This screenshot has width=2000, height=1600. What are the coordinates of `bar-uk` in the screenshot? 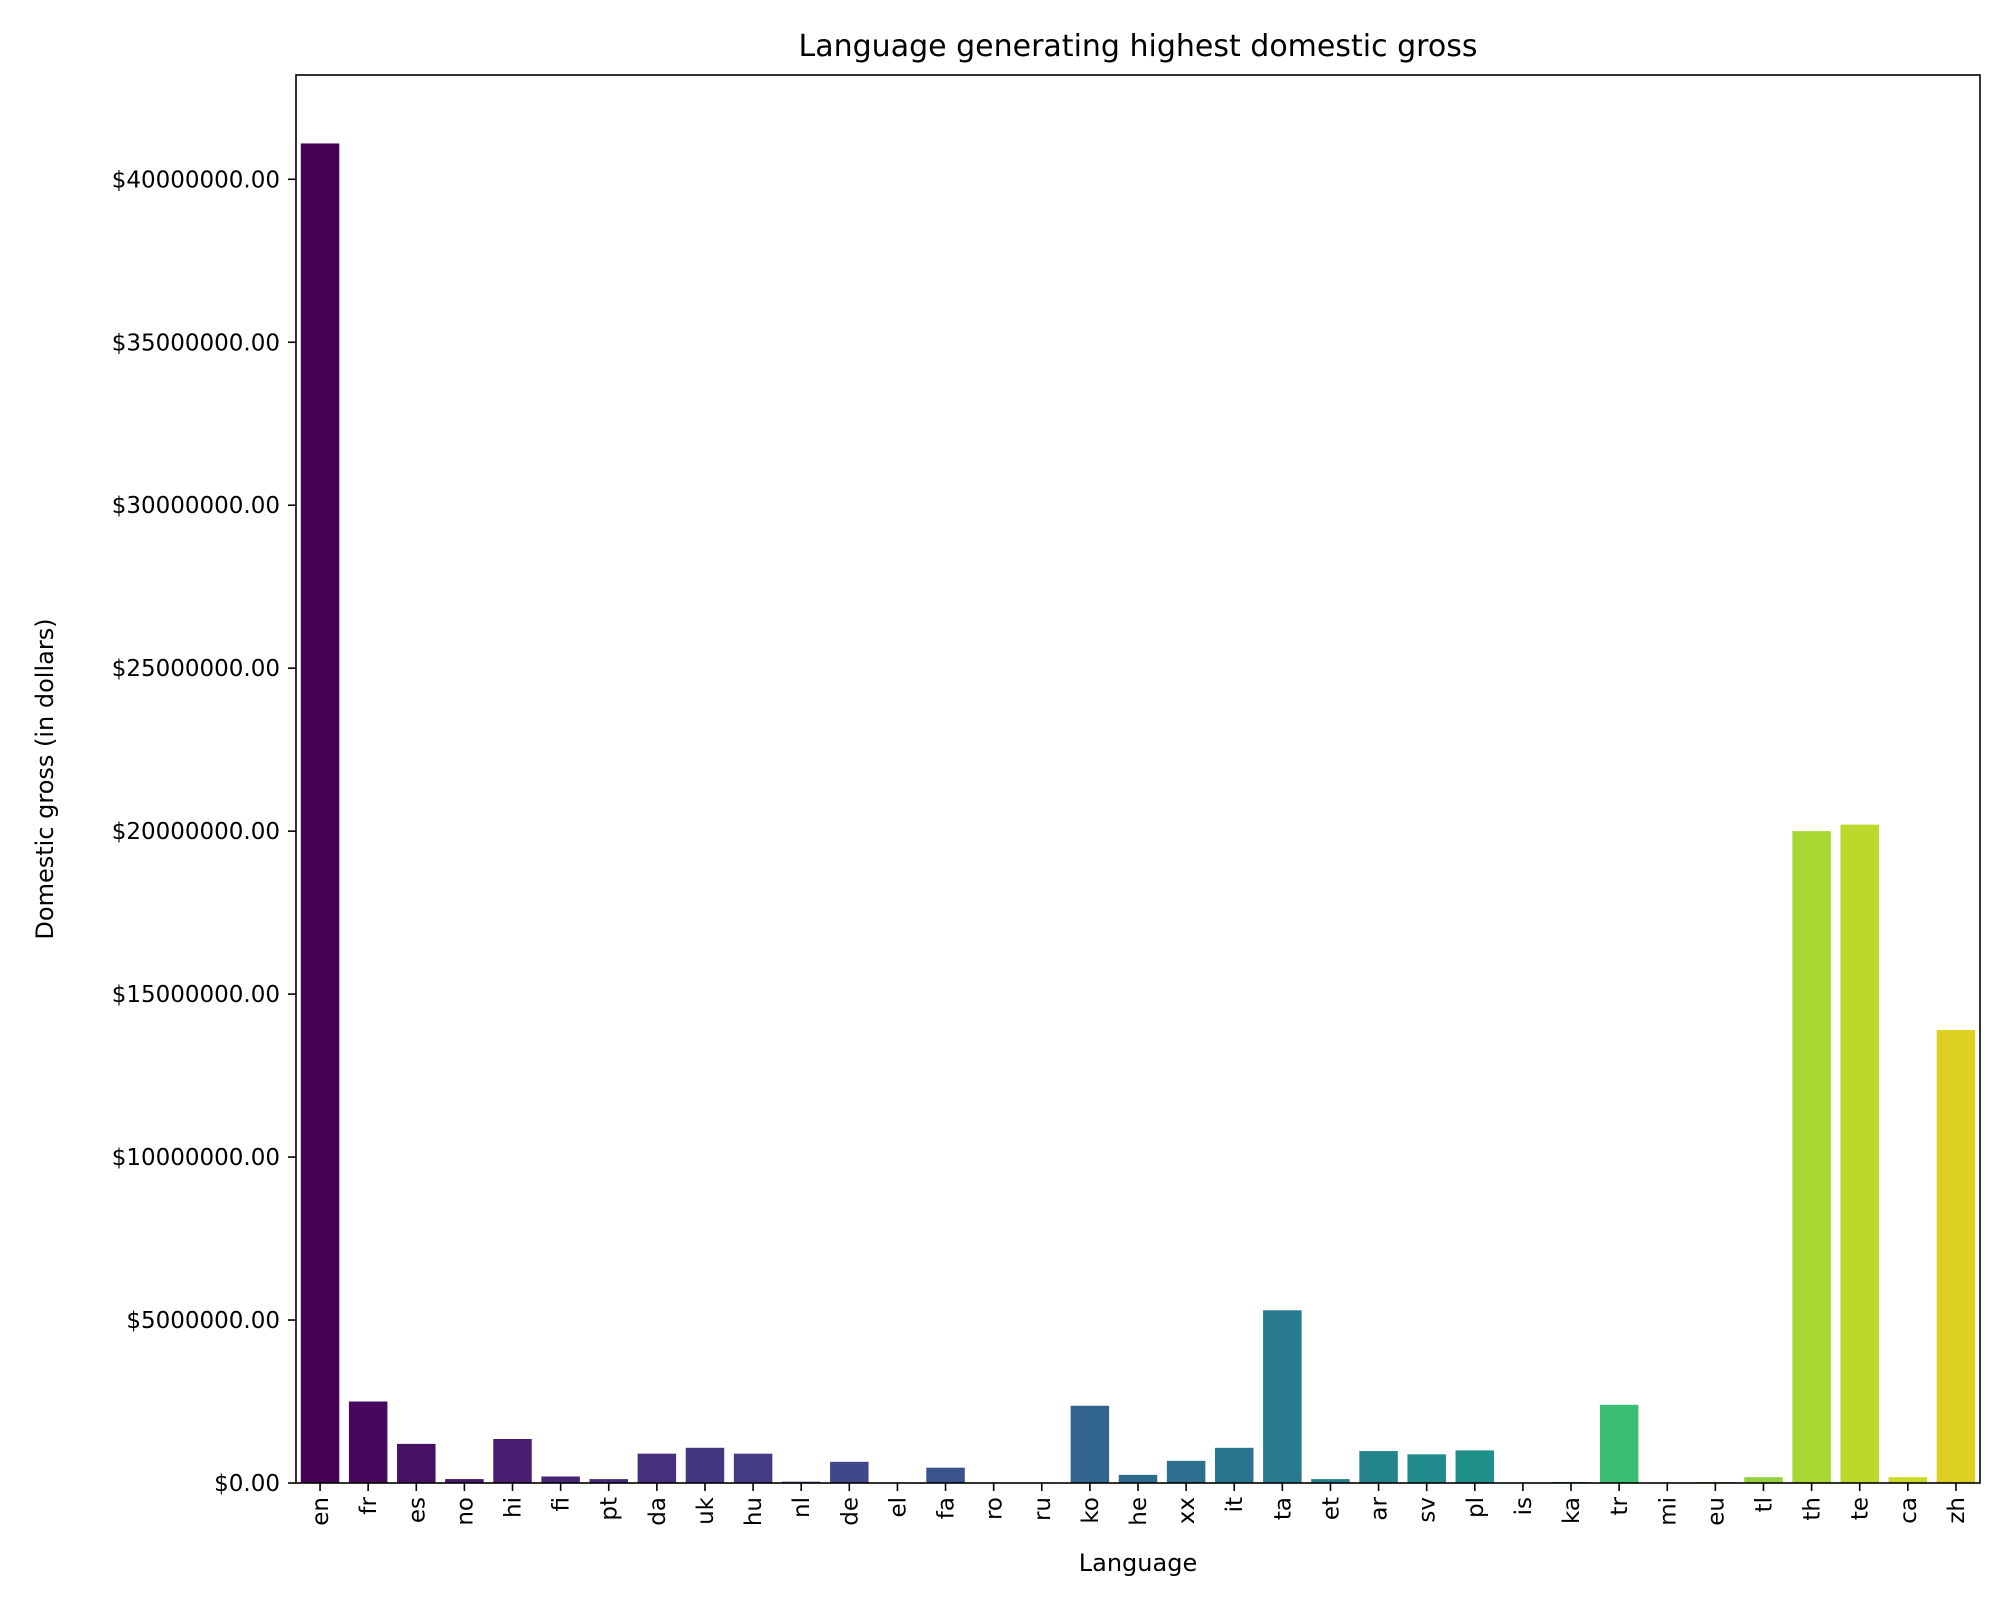 It's located at (705, 1465).